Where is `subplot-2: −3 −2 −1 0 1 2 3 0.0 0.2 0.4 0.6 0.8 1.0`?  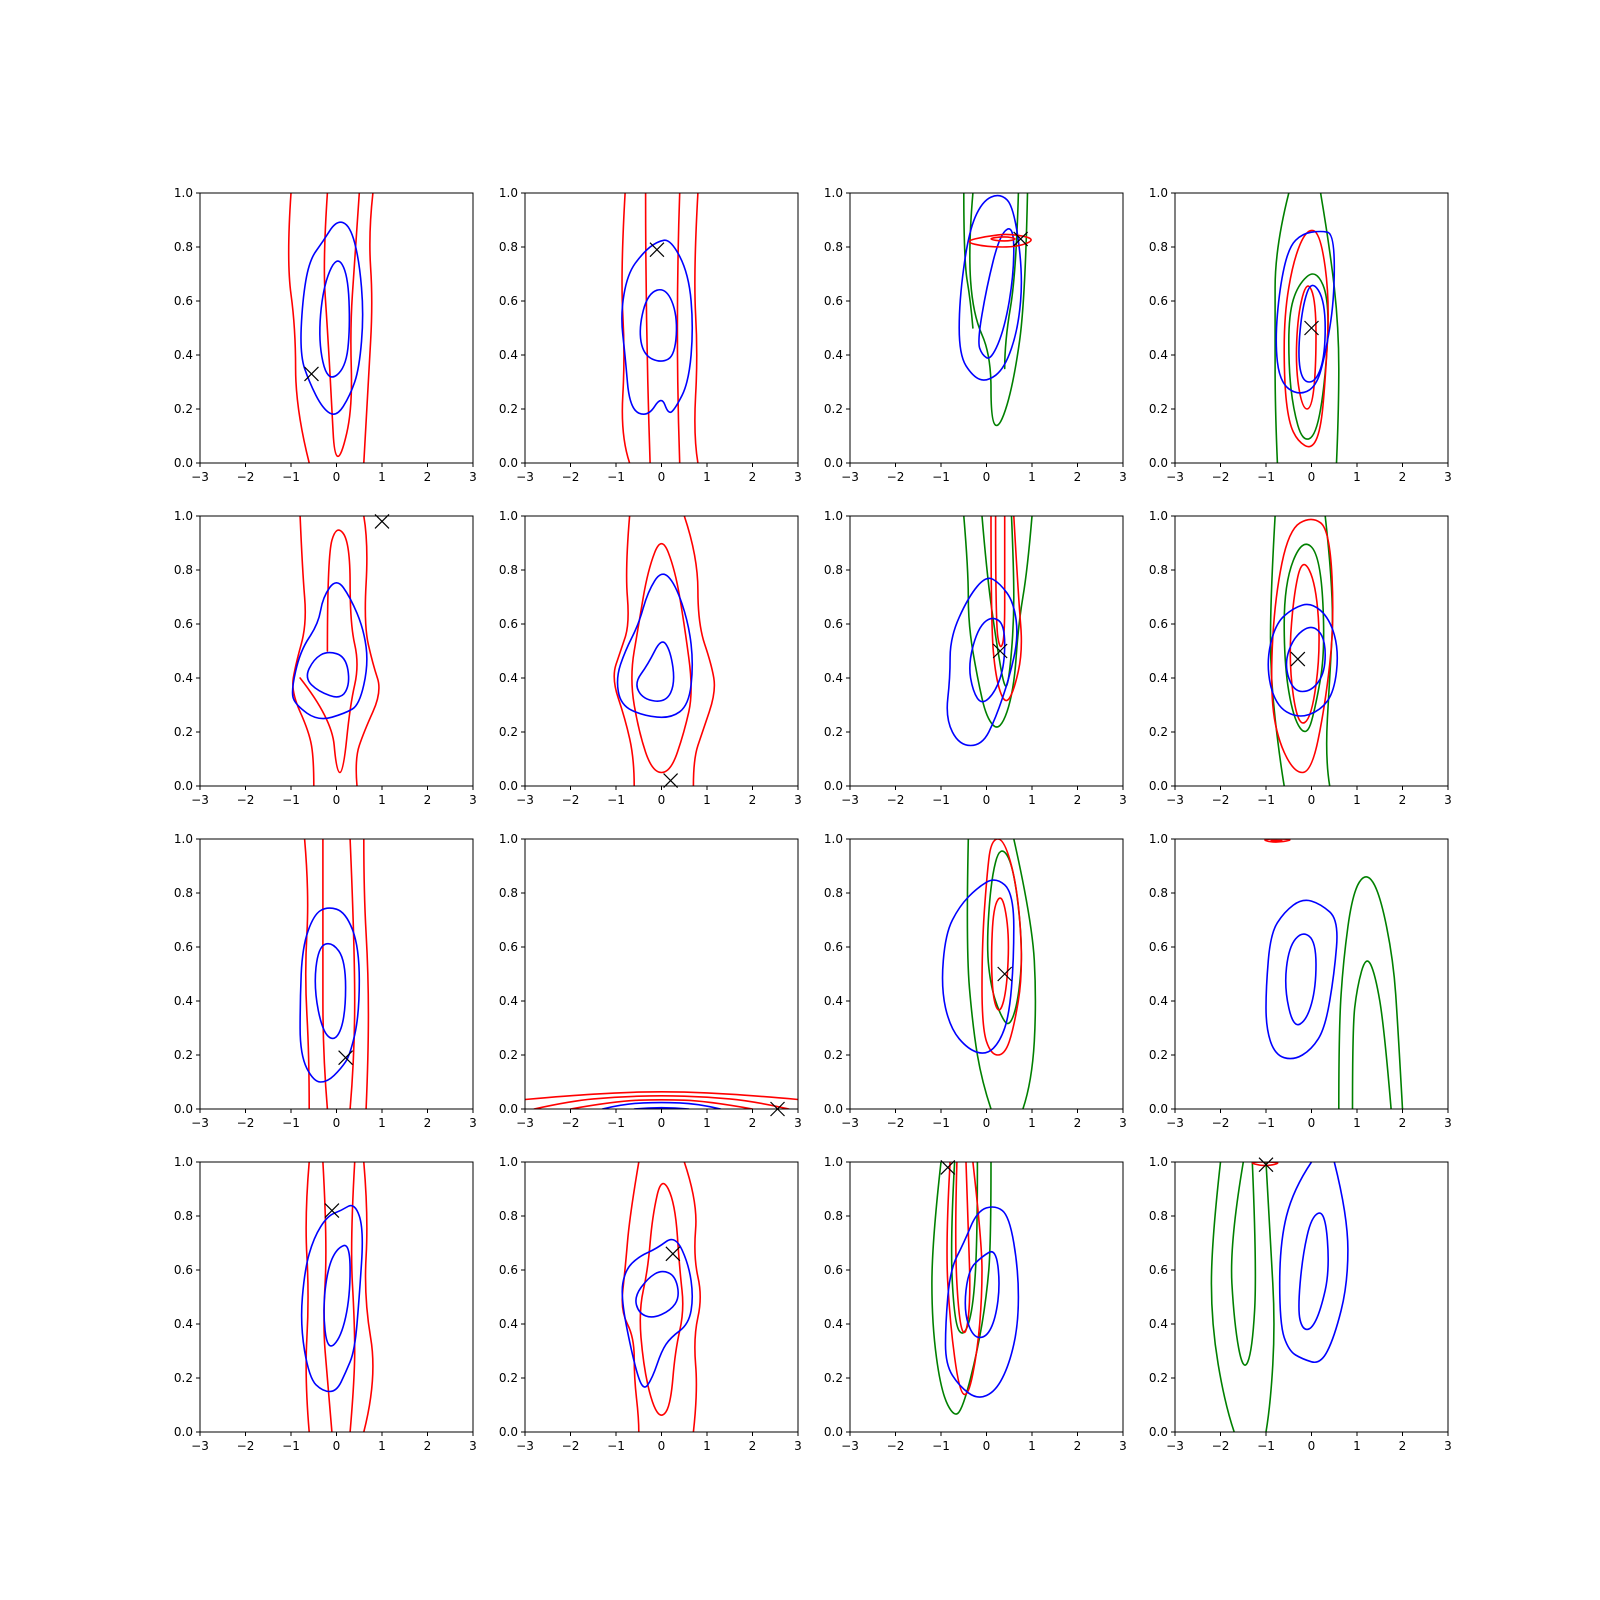 subplot-2: −3 −2 −1 0 1 2 3 0.0 0.2 0.4 0.6 0.8 1.0 is located at coordinates (650, 335).